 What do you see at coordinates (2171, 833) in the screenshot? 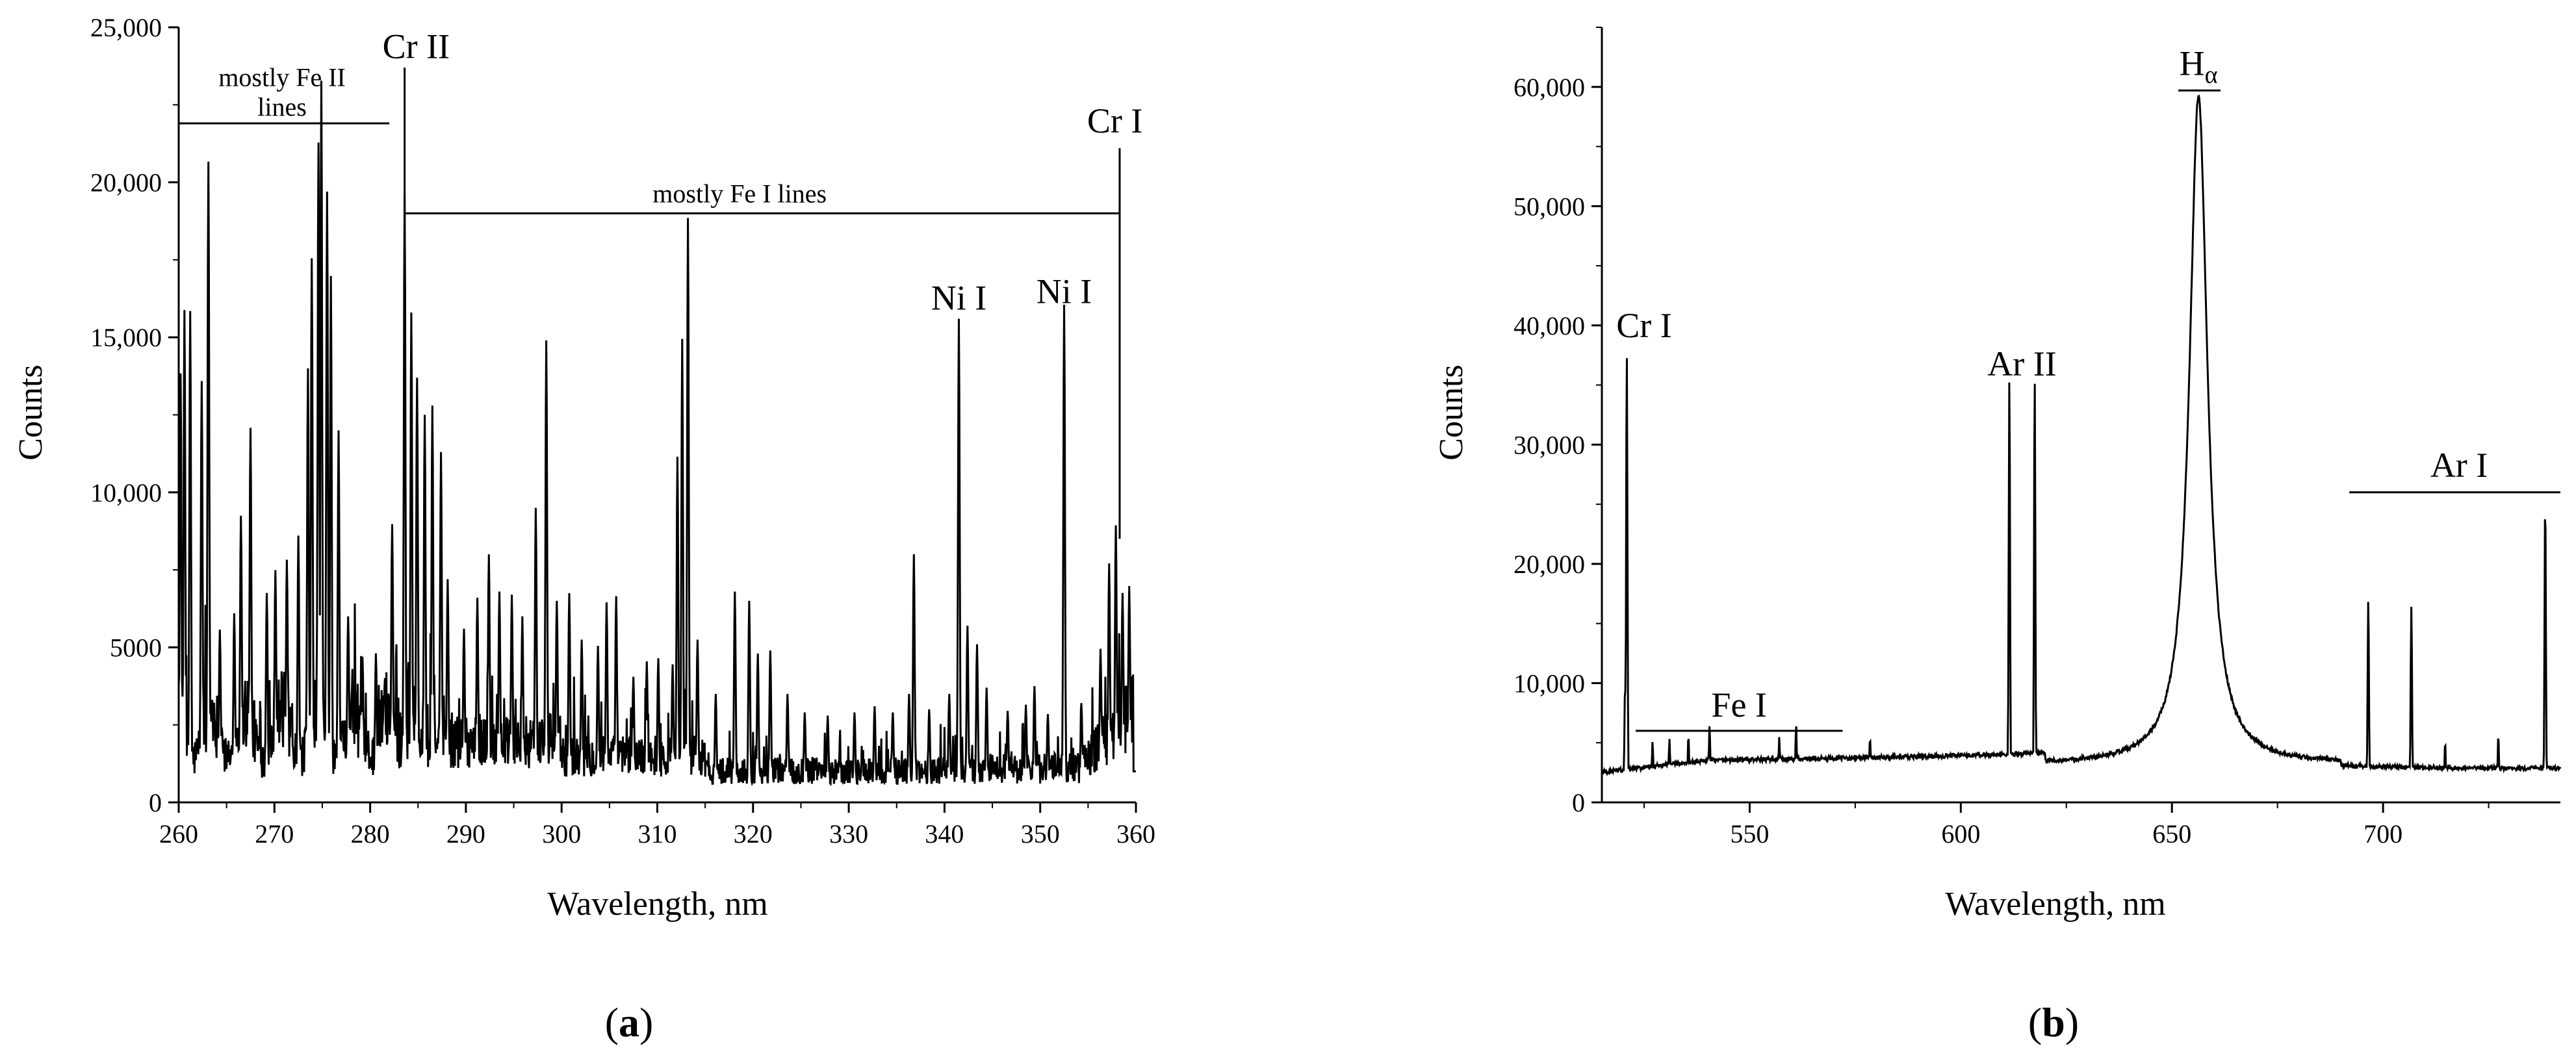
I see `panel-b-x-tick-label: 650` at bounding box center [2171, 833].